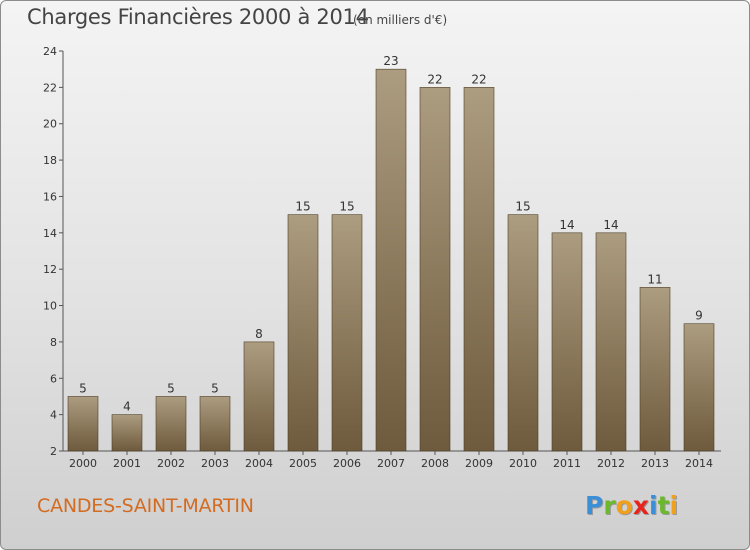  Describe the element at coordinates (390, 61) in the screenshot. I see `value-label-2007: 23` at that location.